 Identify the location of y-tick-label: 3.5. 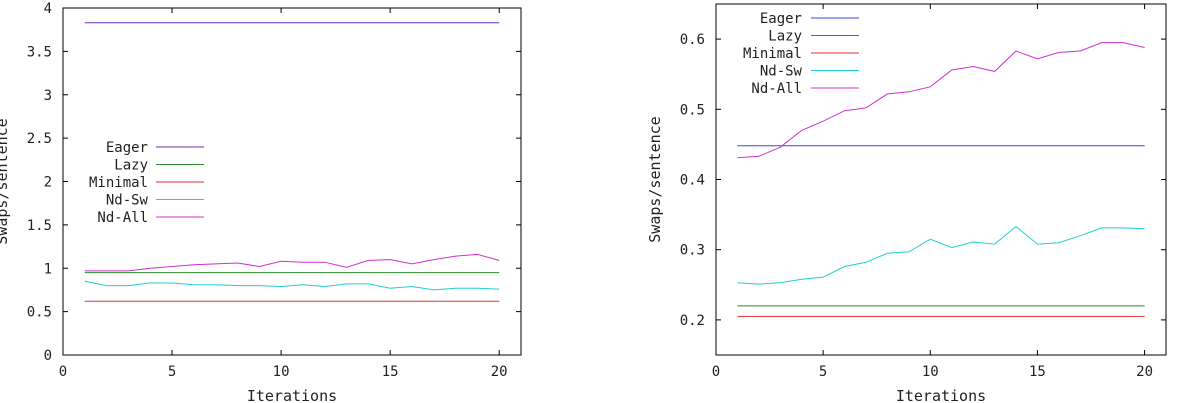
(39, 52).